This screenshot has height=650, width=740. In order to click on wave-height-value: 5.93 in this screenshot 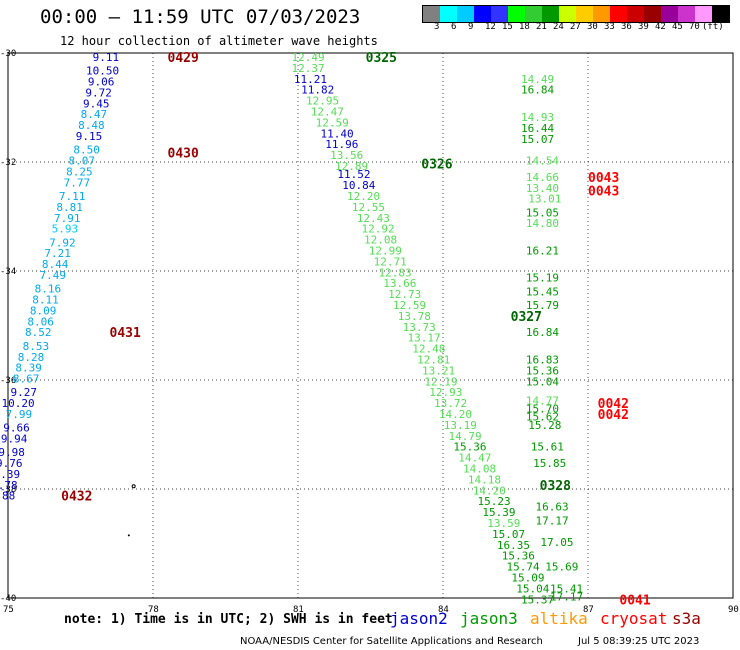, I will do `click(65, 229)`.